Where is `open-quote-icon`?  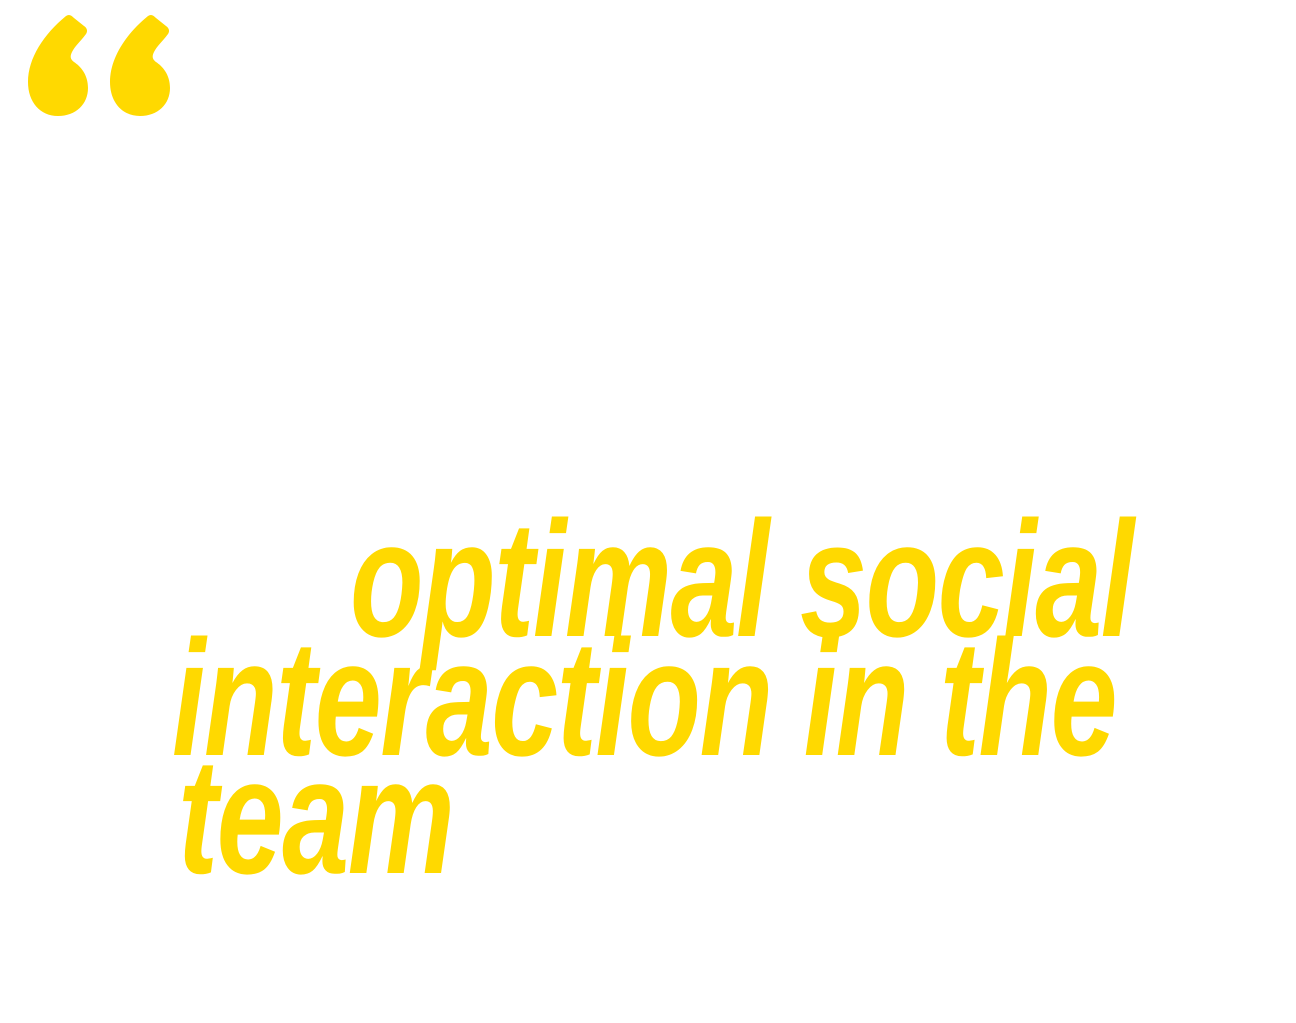 open-quote-icon is located at coordinates (99, 65).